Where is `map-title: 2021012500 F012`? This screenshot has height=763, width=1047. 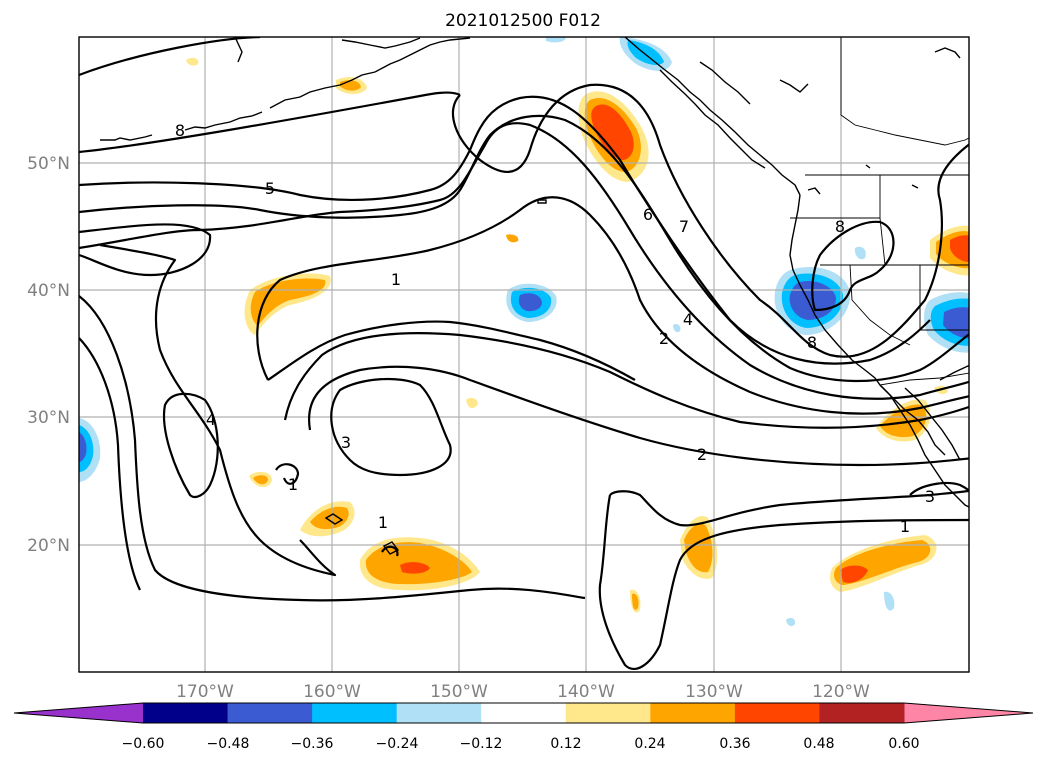
map-title: 2021012500 F012 is located at coordinates (523, 21).